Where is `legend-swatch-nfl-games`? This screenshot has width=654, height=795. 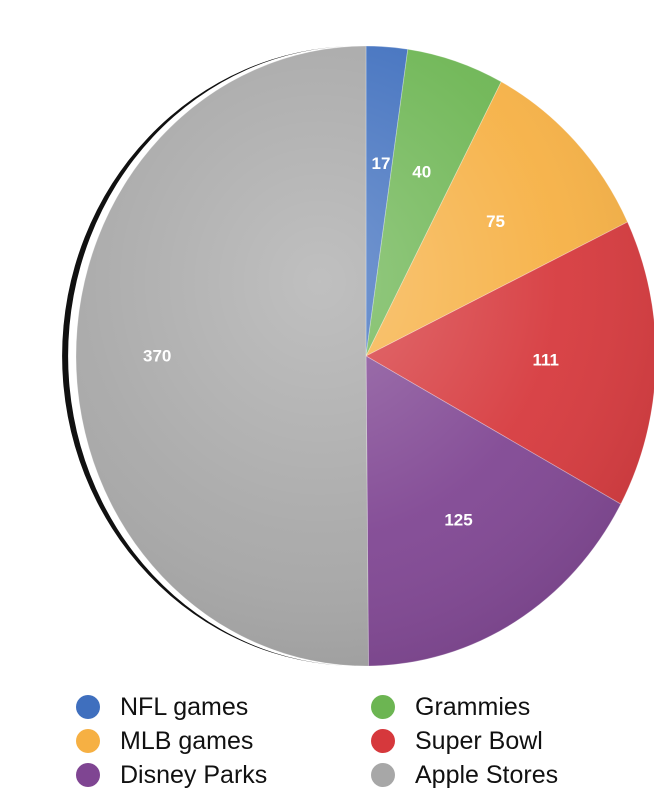 legend-swatch-nfl-games is located at coordinates (88, 707).